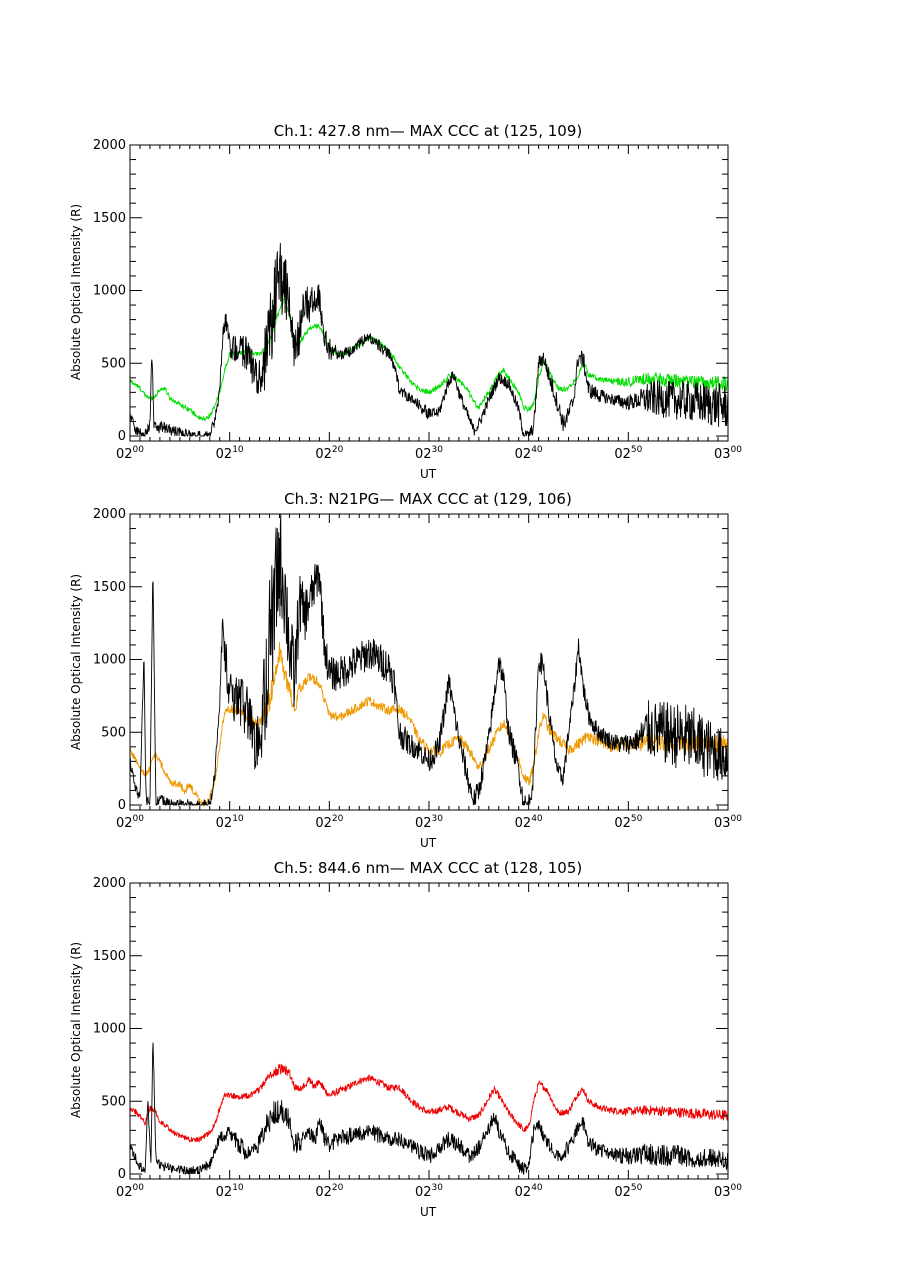 This screenshot has width=900, height=1272. What do you see at coordinates (428, 499) in the screenshot?
I see `panel-title: Ch.3: N21PG— MAX CCC at (129, 106)` at bounding box center [428, 499].